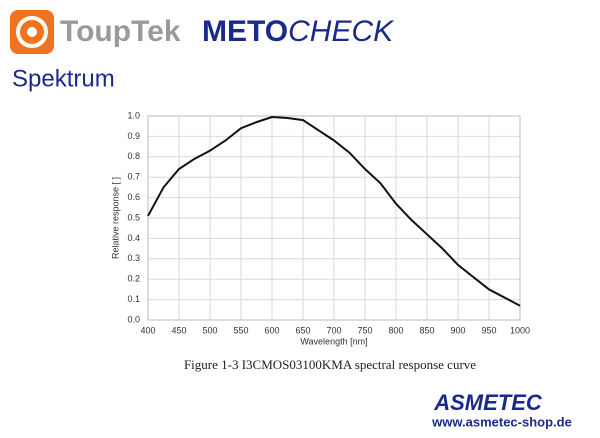  I want to click on y-tick-label: 0.0, so click(133, 319).